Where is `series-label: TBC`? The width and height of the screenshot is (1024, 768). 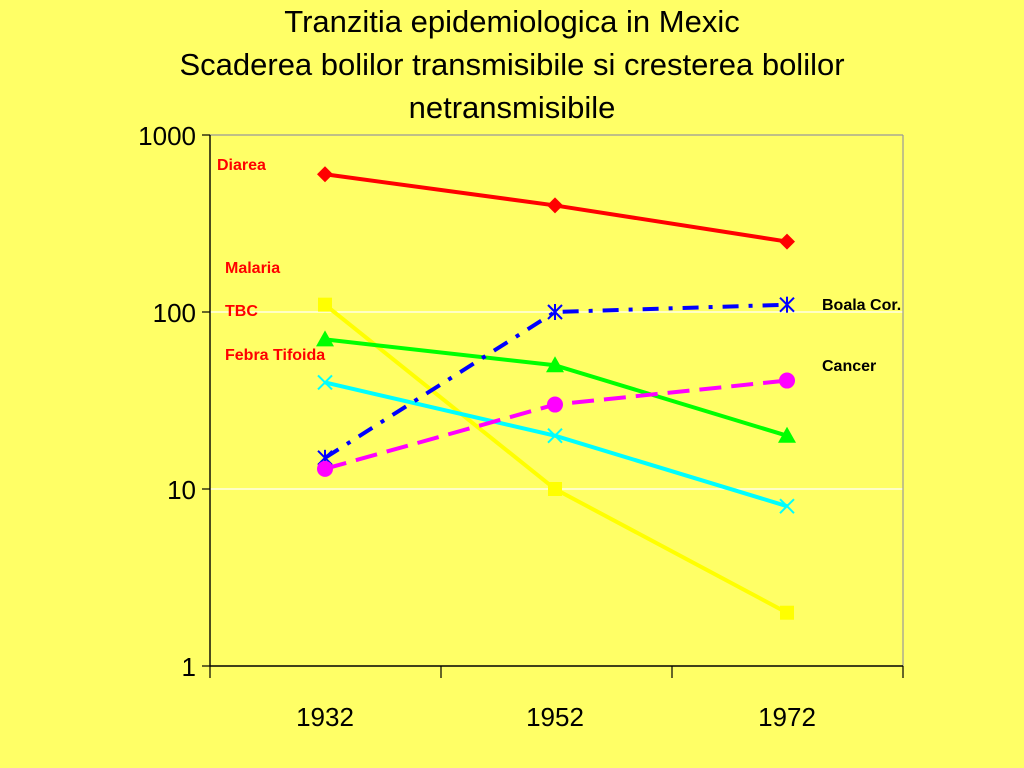 series-label: TBC is located at coordinates (241, 311).